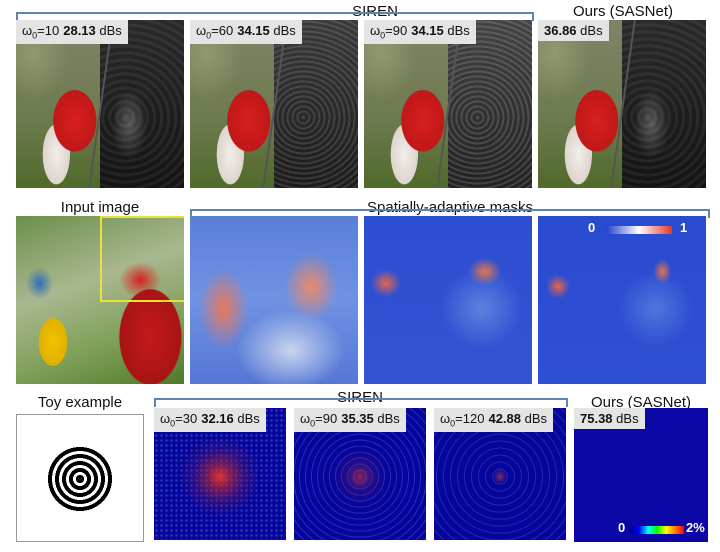  I want to click on siren-bottom-bracket, so click(361, 402).